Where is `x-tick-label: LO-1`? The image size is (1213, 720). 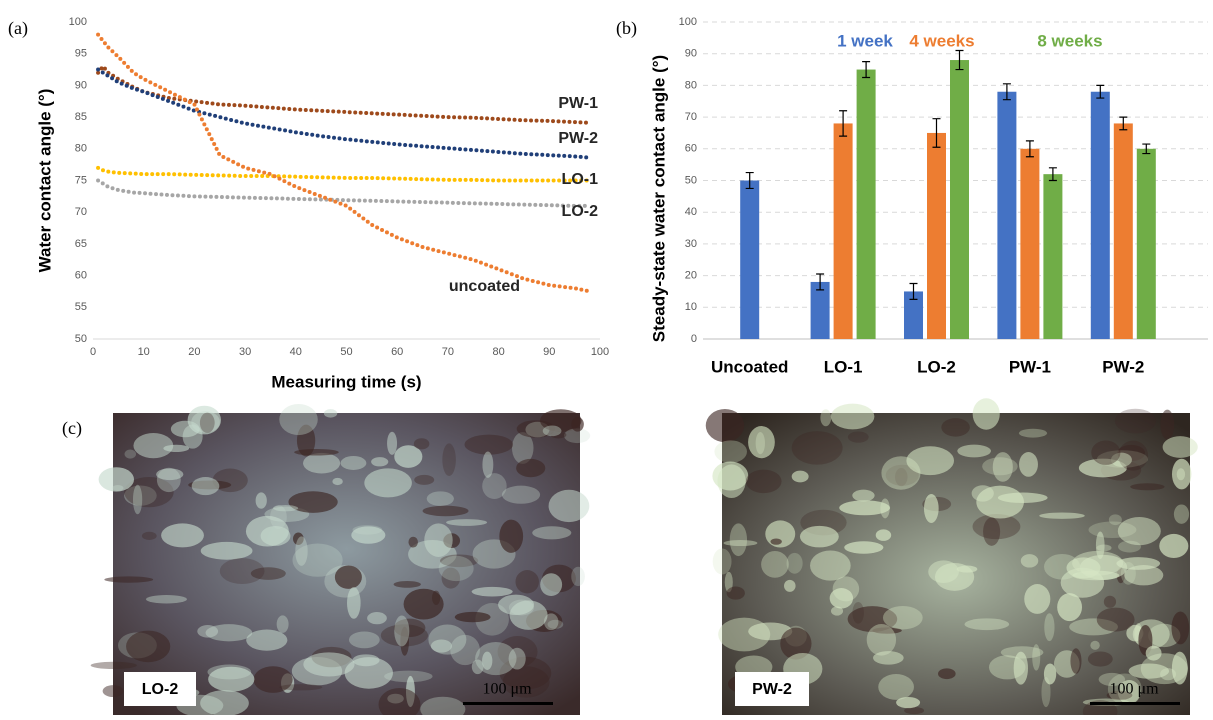 x-tick-label: LO-1 is located at coordinates (843, 366).